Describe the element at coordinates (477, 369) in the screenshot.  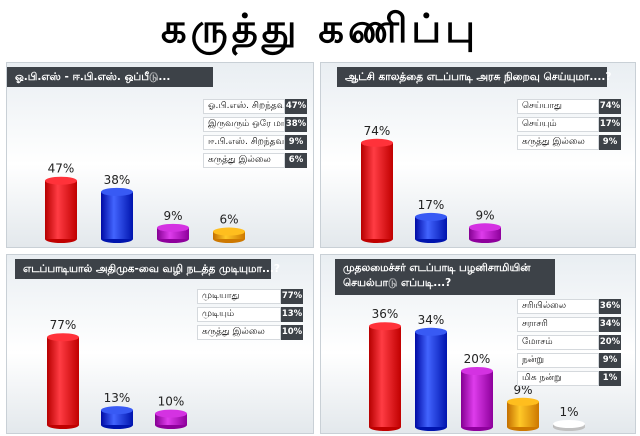
I see `bar-chart: 36% 34% 20% 9% 1%` at that location.